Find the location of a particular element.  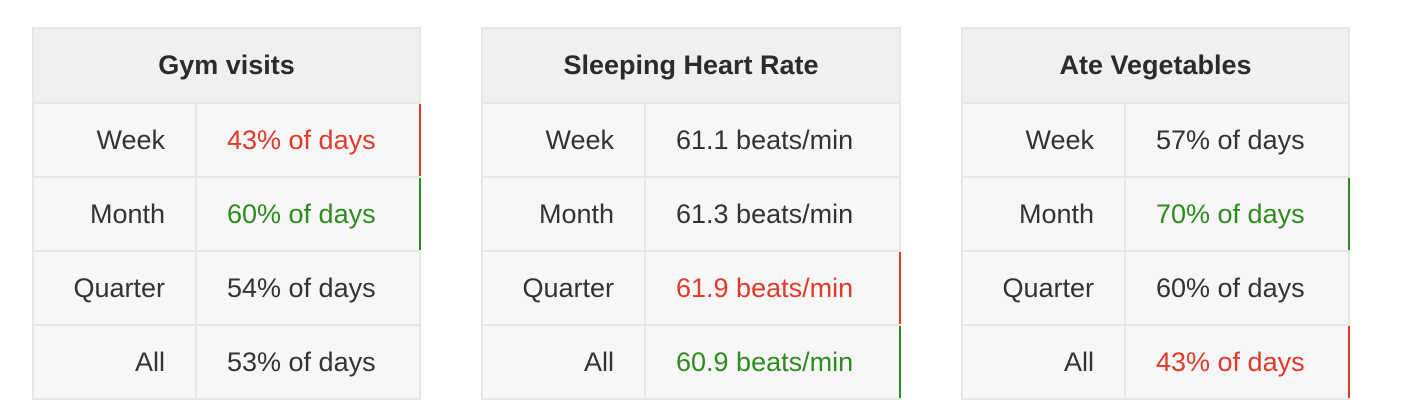

metric-value: 70% of days is located at coordinates (1237, 214).